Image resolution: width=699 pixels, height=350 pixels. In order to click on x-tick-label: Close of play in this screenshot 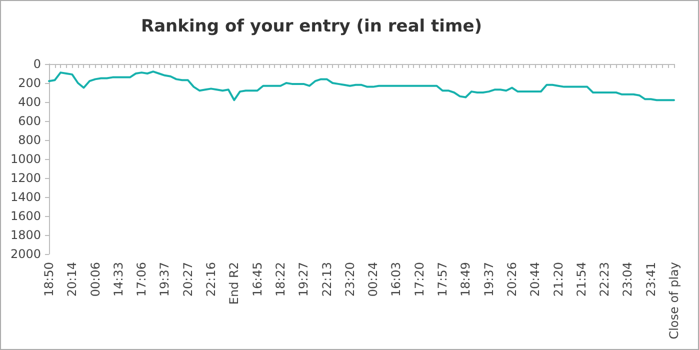, I will do `click(674, 301)`.